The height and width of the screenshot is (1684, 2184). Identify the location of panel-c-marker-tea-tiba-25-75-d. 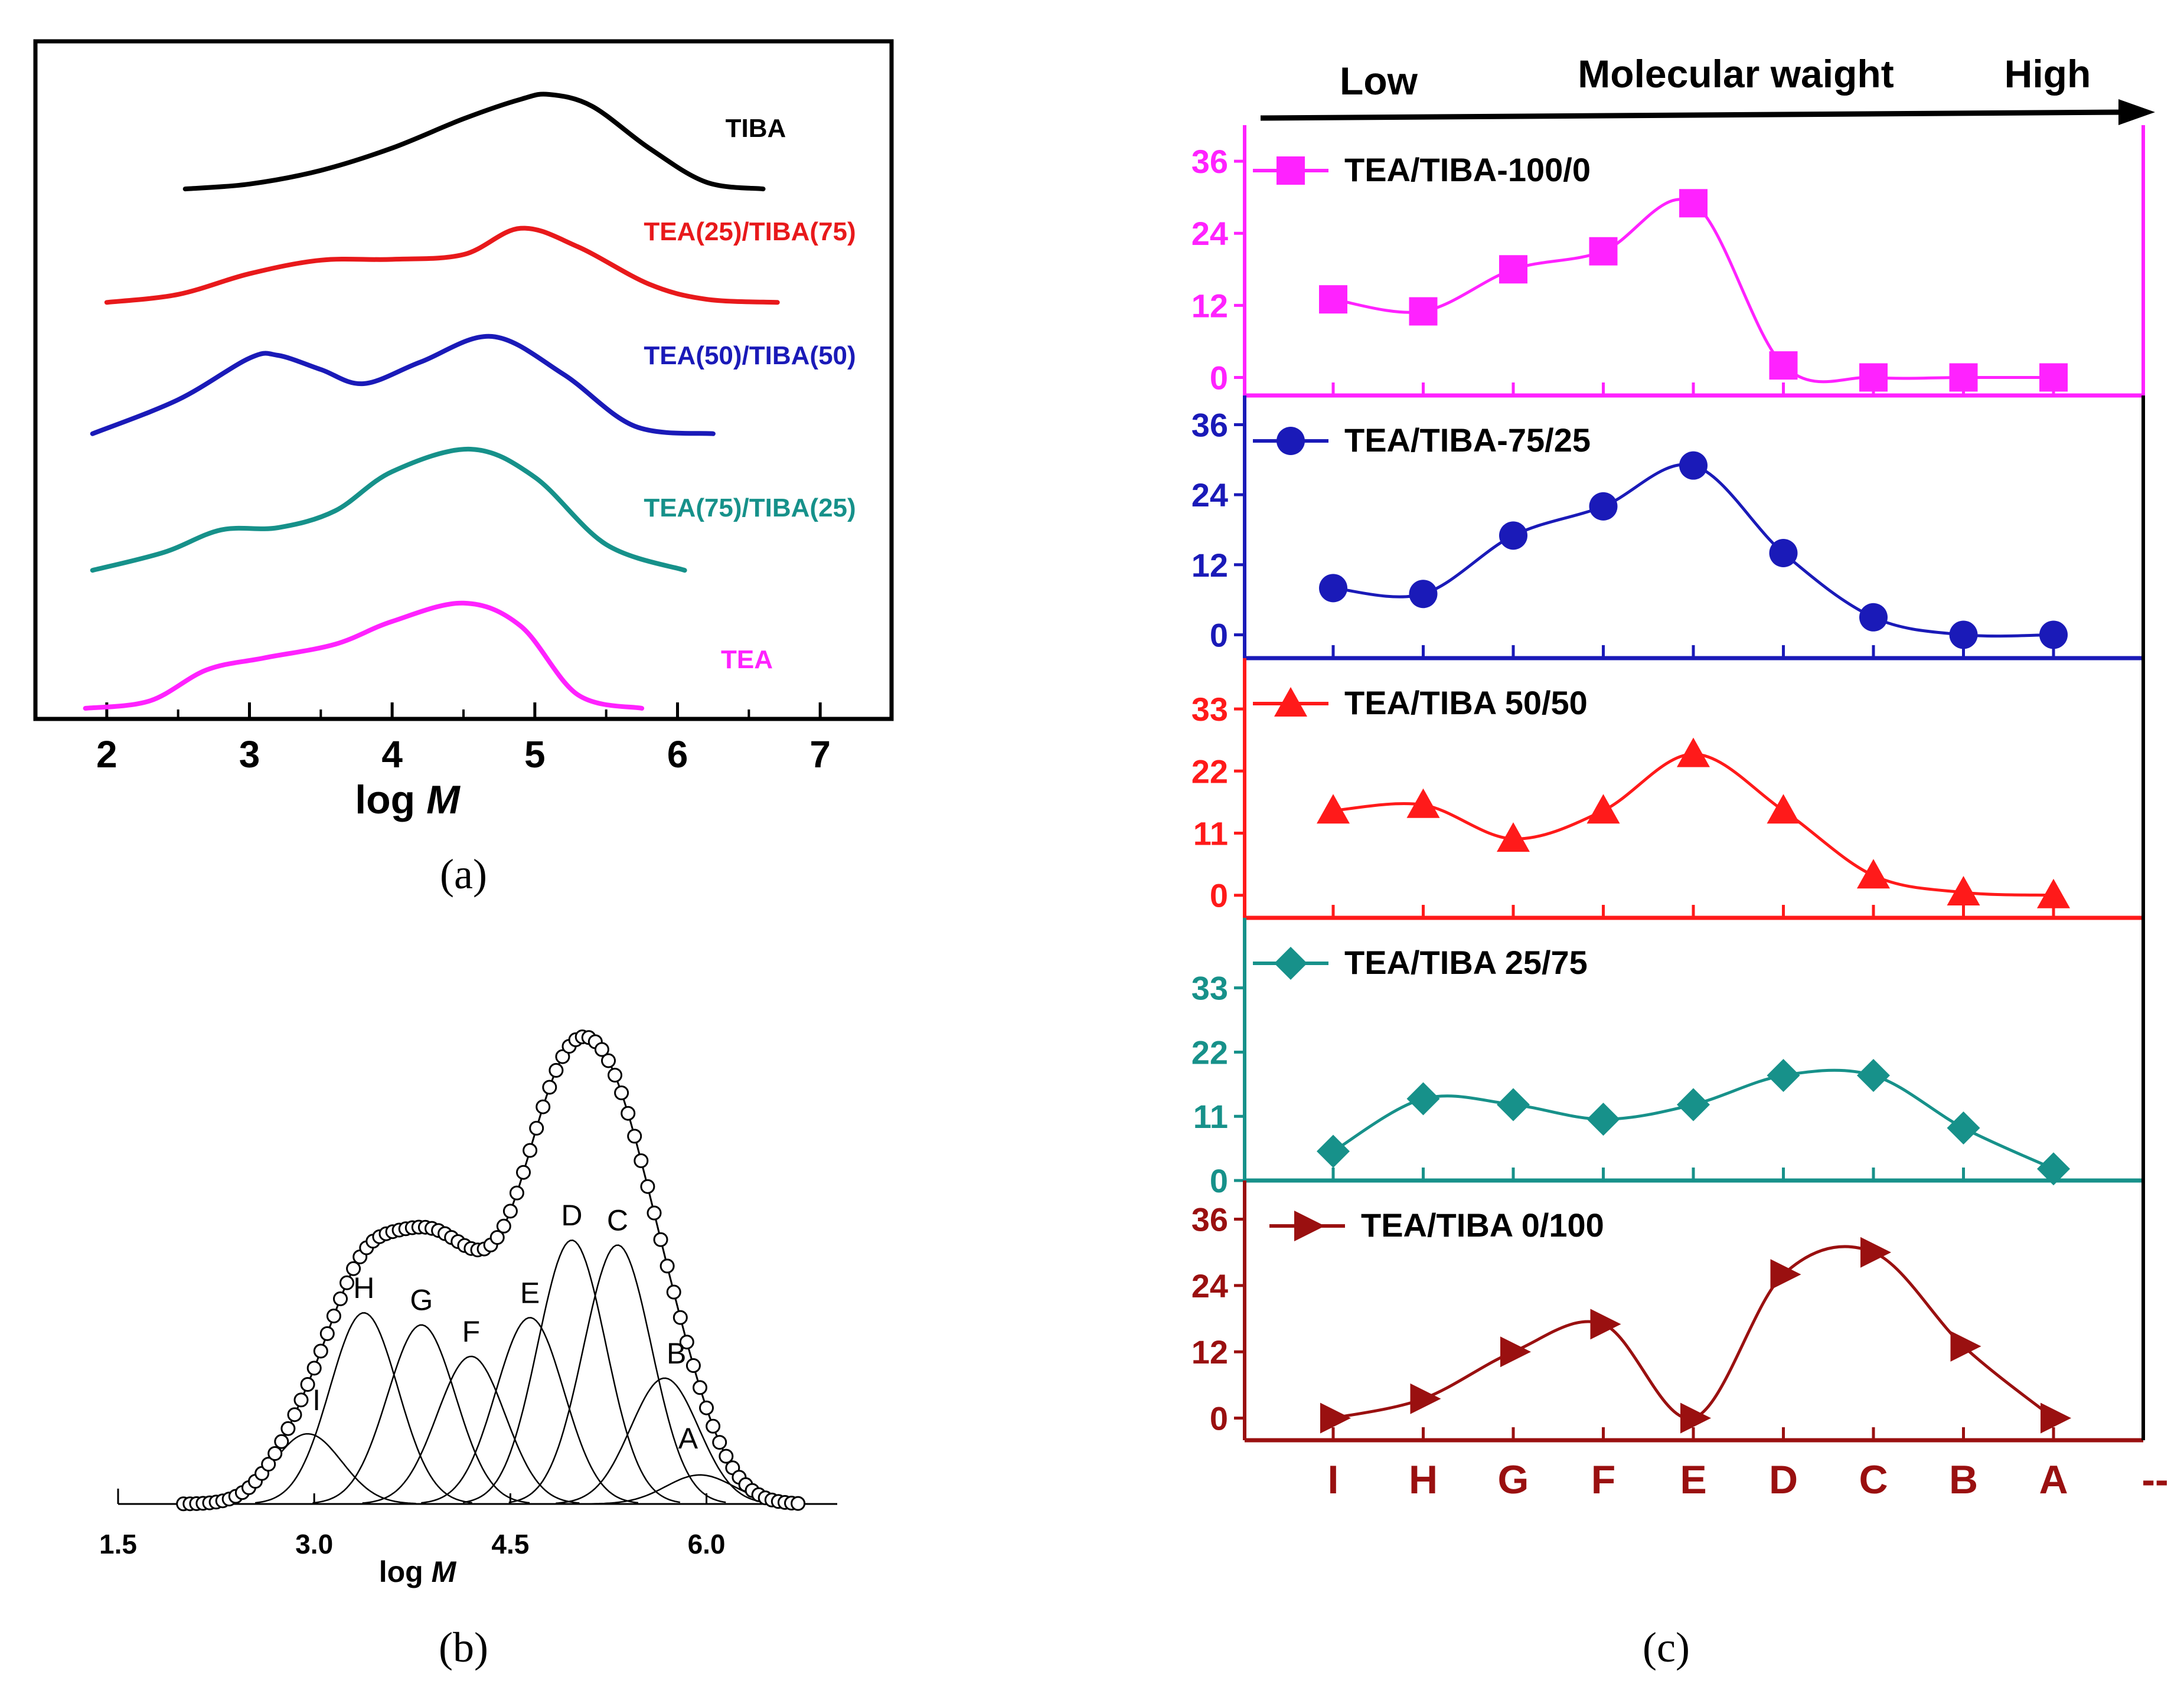
(1784, 1075).